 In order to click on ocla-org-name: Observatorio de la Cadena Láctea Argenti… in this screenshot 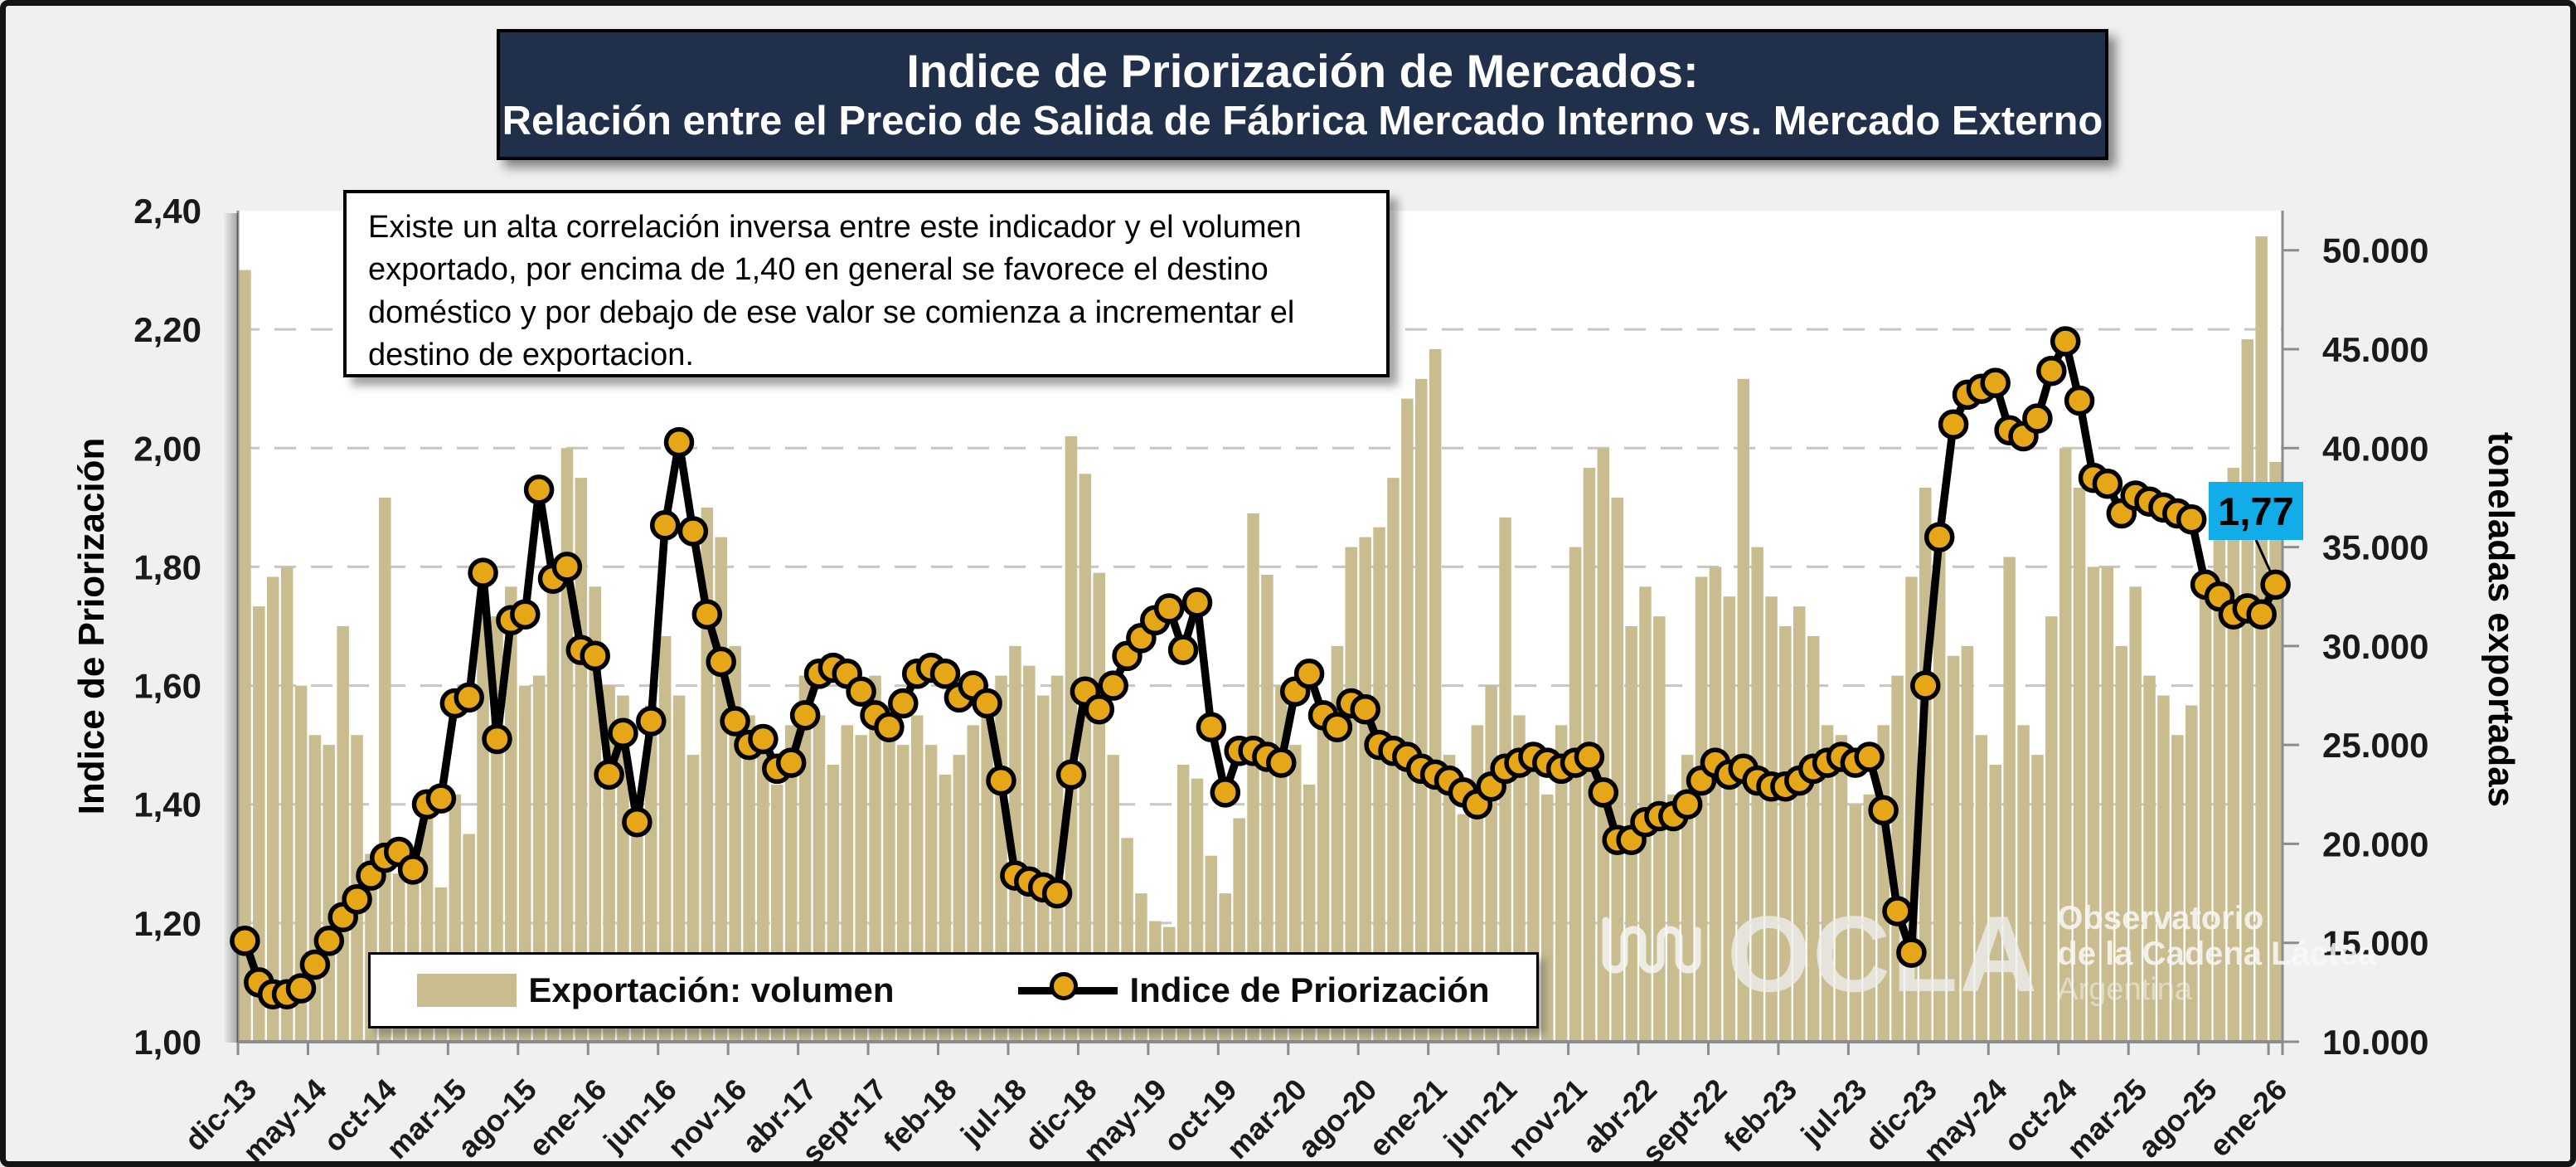, I will do `click(2216, 953)`.